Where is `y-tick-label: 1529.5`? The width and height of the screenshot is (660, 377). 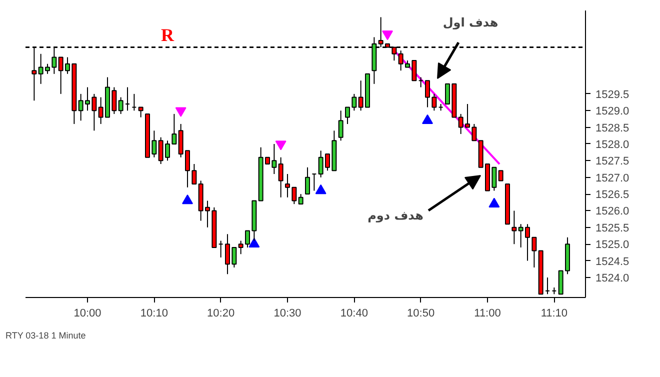
y-tick-label: 1529.5 is located at coordinates (613, 94).